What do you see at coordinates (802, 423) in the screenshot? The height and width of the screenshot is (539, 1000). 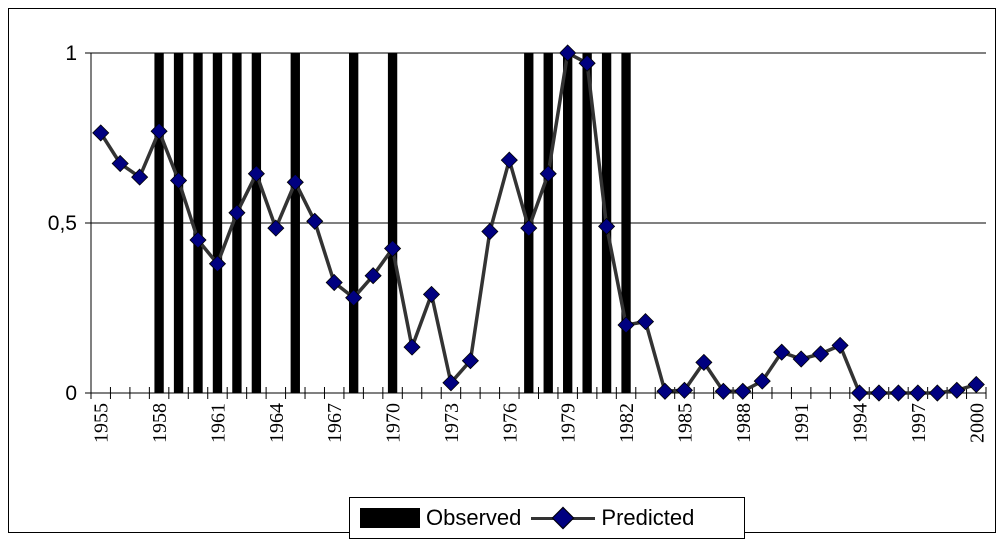 I see `xtick-label-1991: 1991` at bounding box center [802, 423].